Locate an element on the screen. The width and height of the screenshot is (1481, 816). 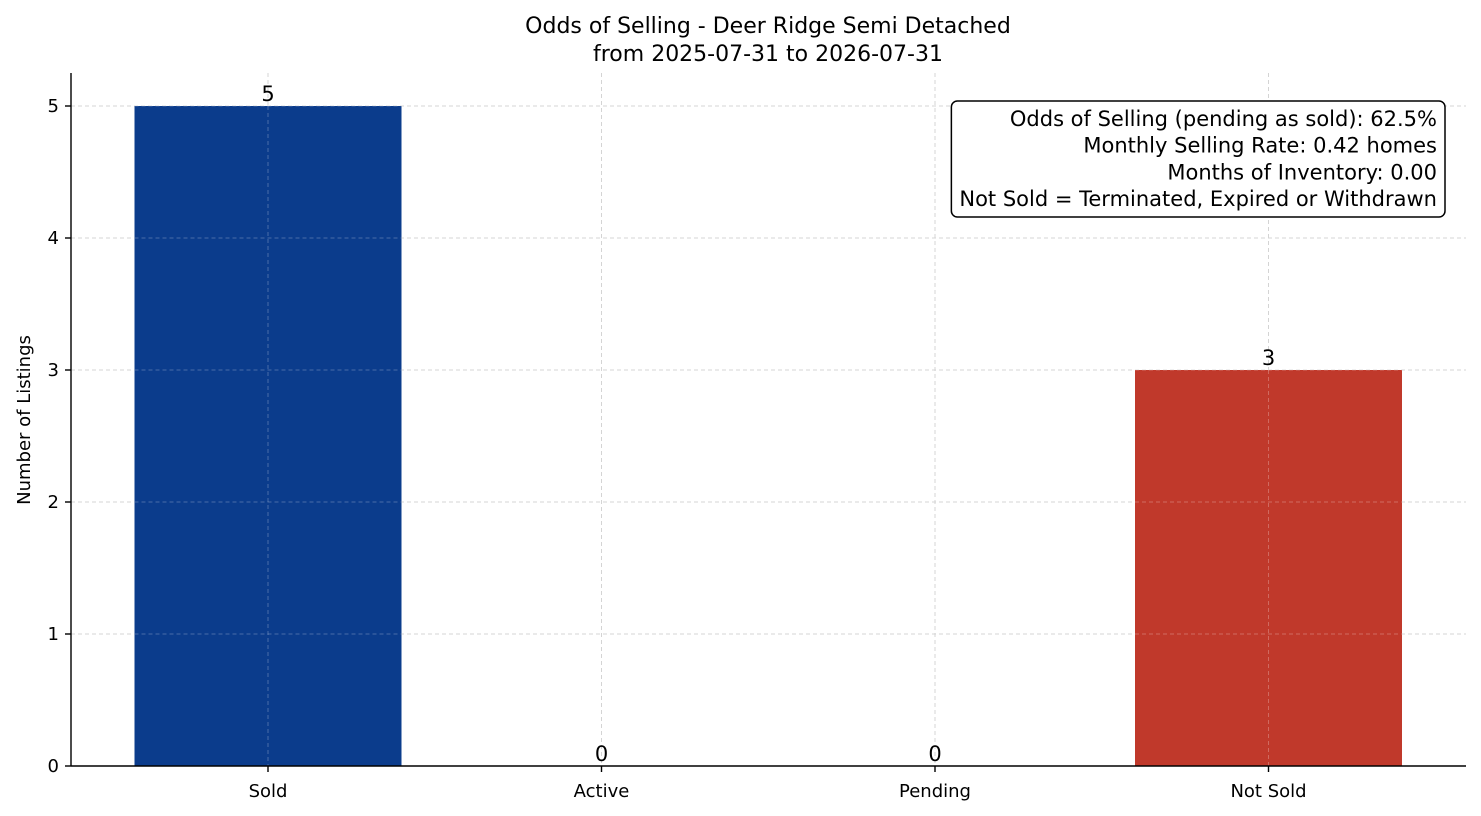
y-tick-label-3: 3 is located at coordinates (53, 370).